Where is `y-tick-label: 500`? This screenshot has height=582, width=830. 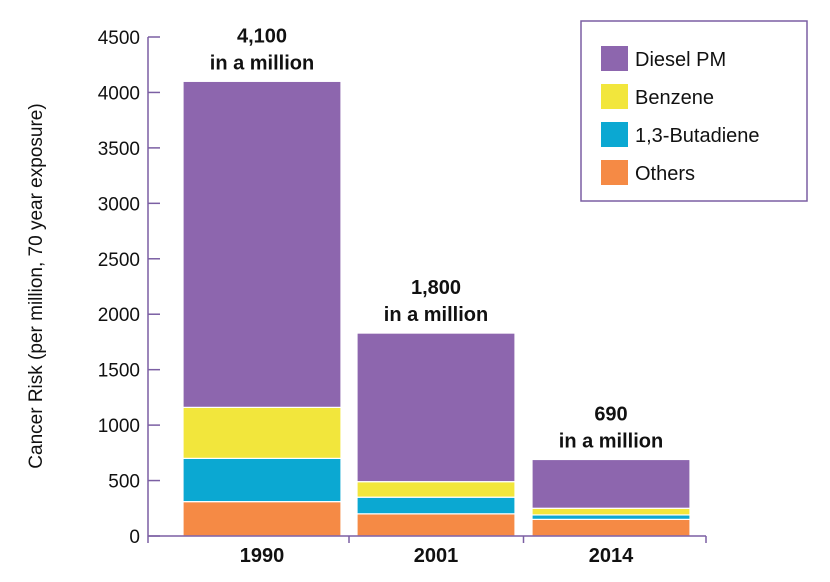 y-tick-label: 500 is located at coordinates (124, 482).